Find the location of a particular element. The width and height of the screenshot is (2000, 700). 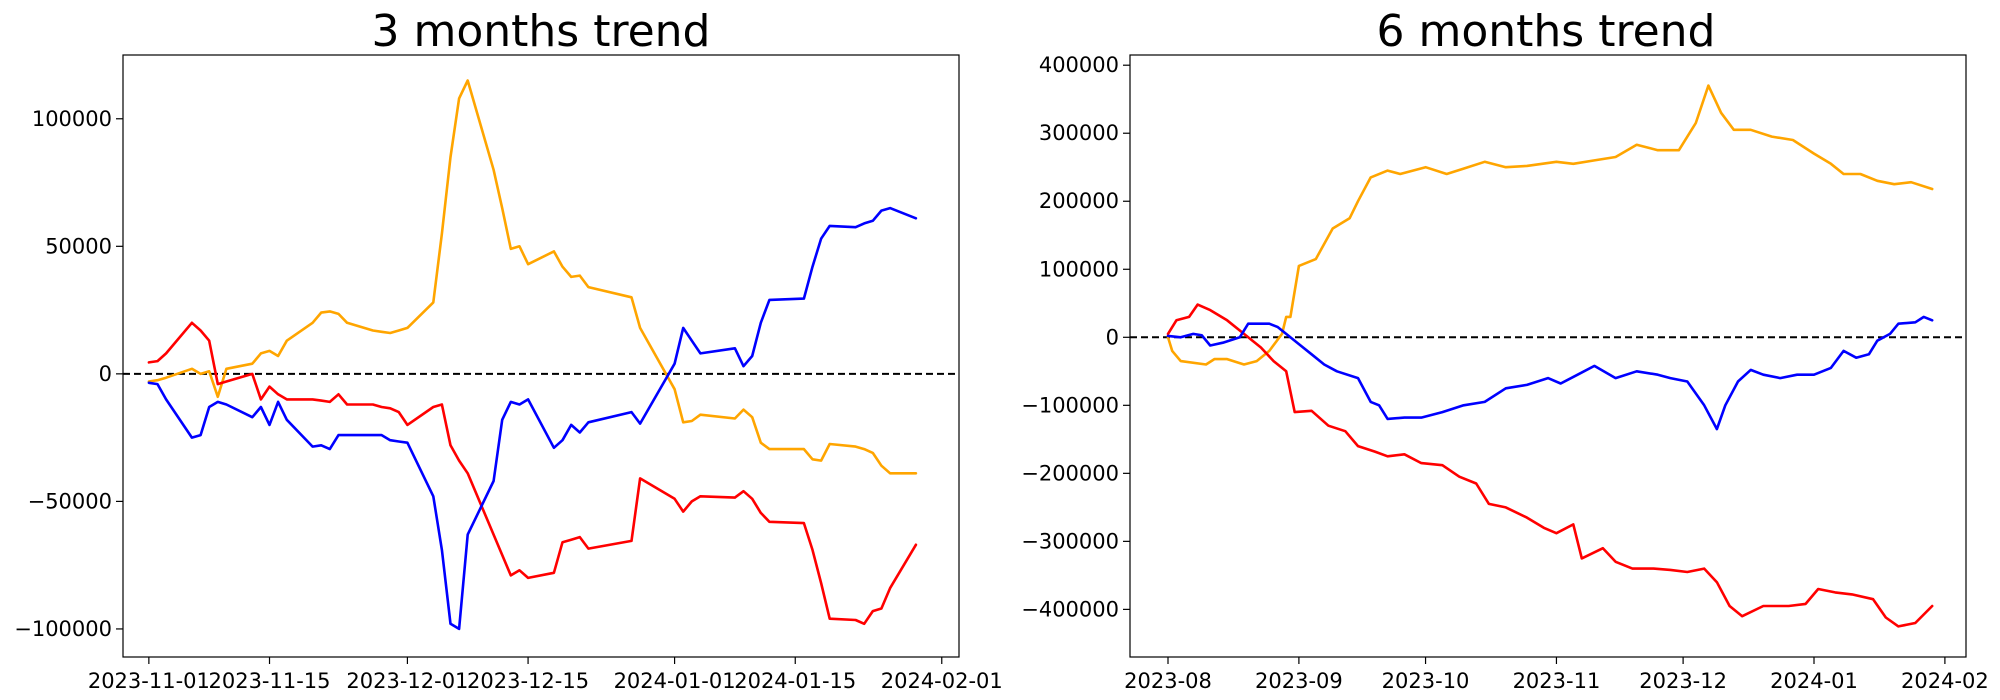

x-tick-label: 2023-12-15 is located at coordinates (528, 681).